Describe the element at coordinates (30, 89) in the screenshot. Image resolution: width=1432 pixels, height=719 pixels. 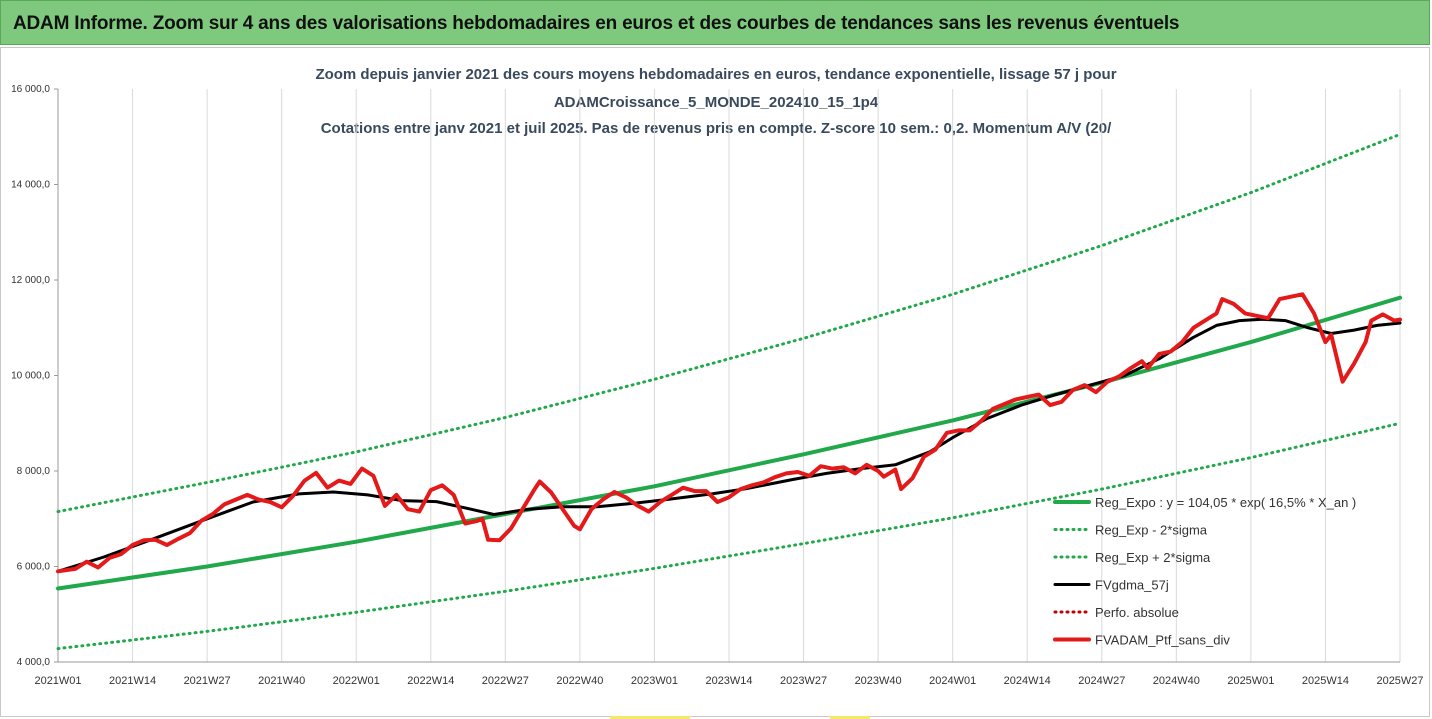
I see `y-tick-label: 16 000,0` at that location.